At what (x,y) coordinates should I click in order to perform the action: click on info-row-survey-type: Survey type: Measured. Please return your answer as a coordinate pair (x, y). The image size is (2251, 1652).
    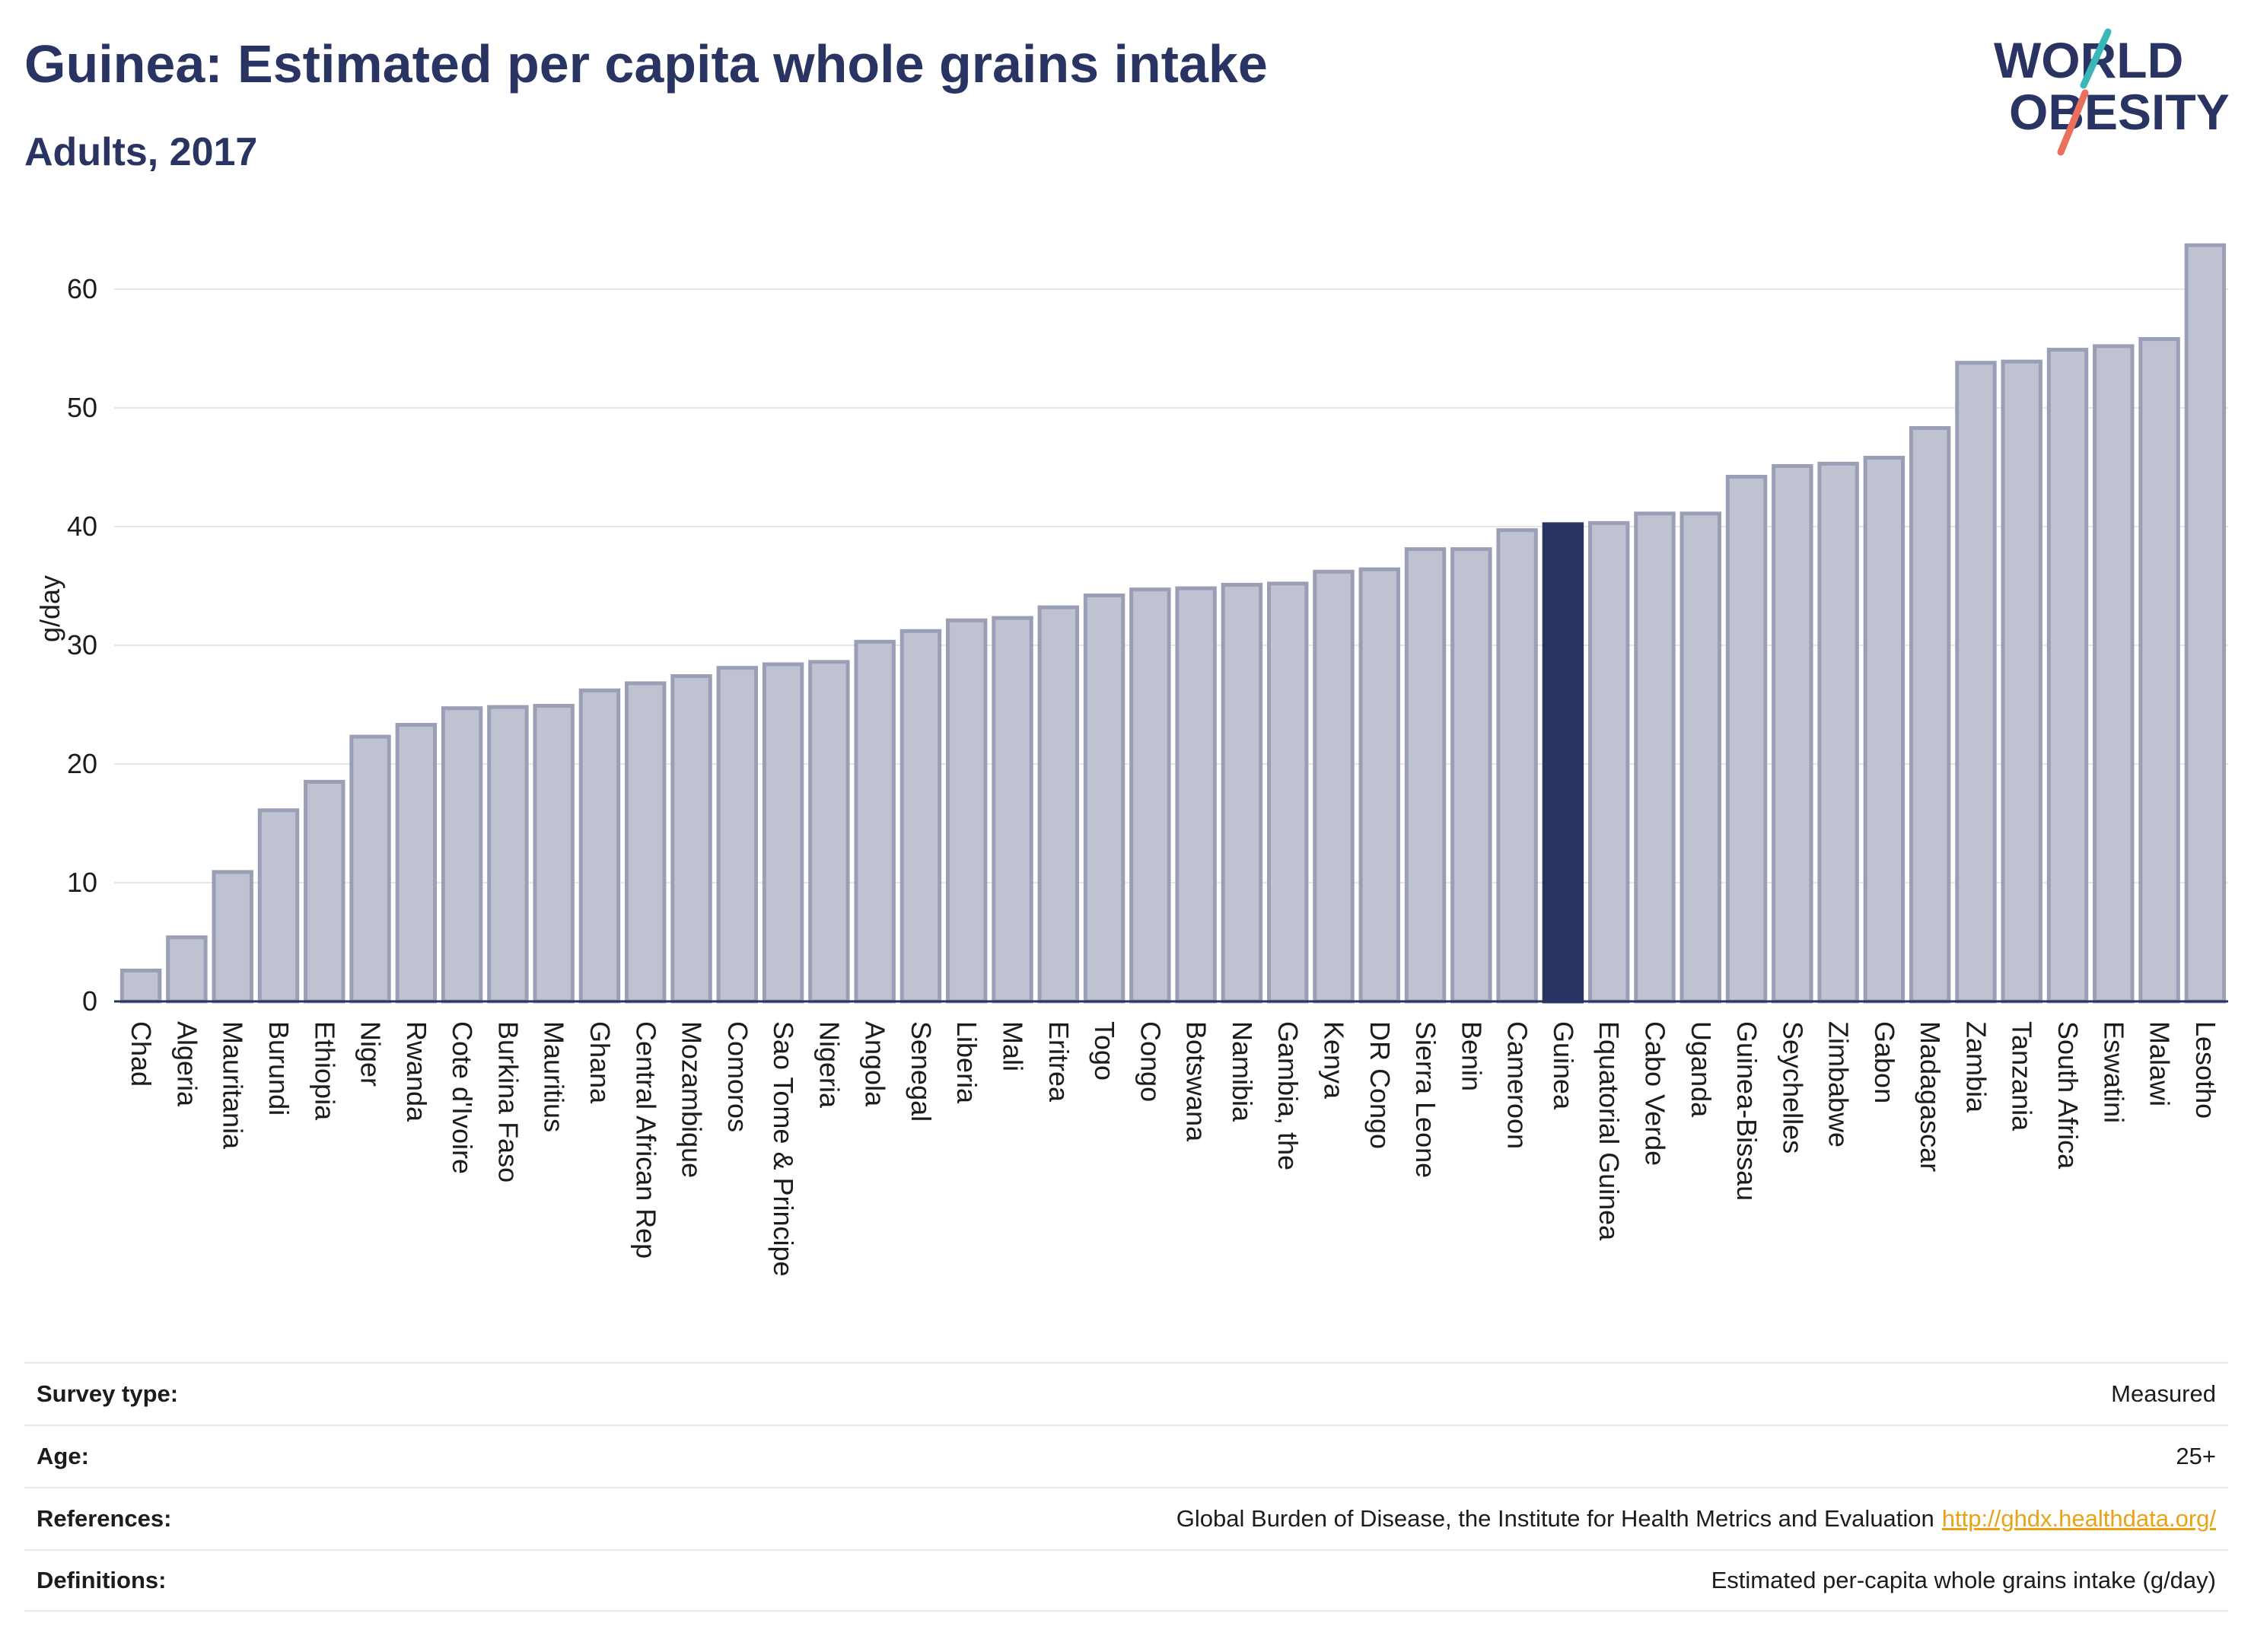
    Looking at the image, I should click on (1126, 1393).